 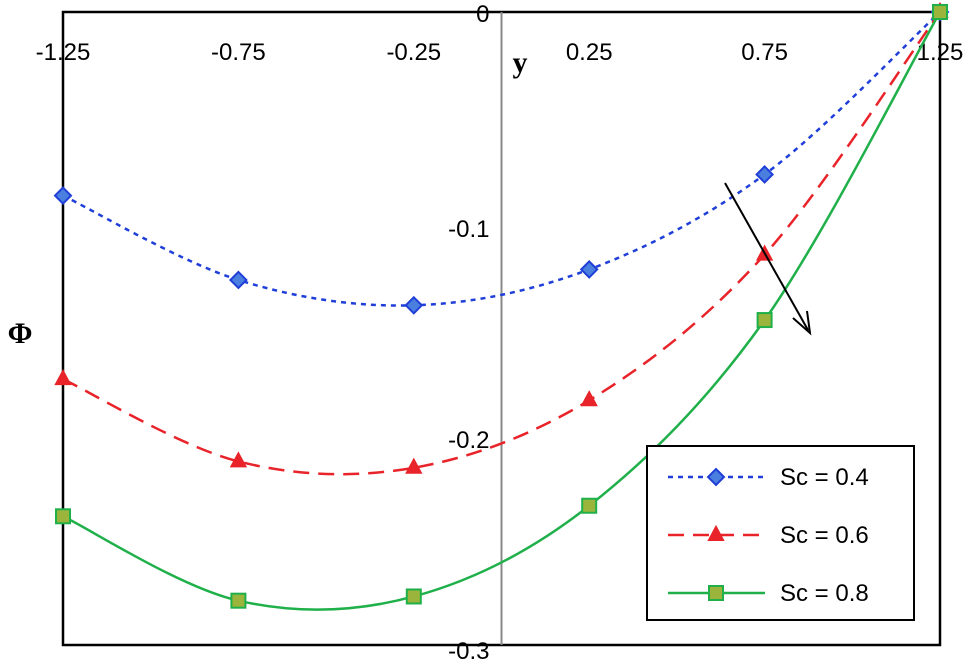 I want to click on x-tick-label: 1.25, so click(x=940, y=52).